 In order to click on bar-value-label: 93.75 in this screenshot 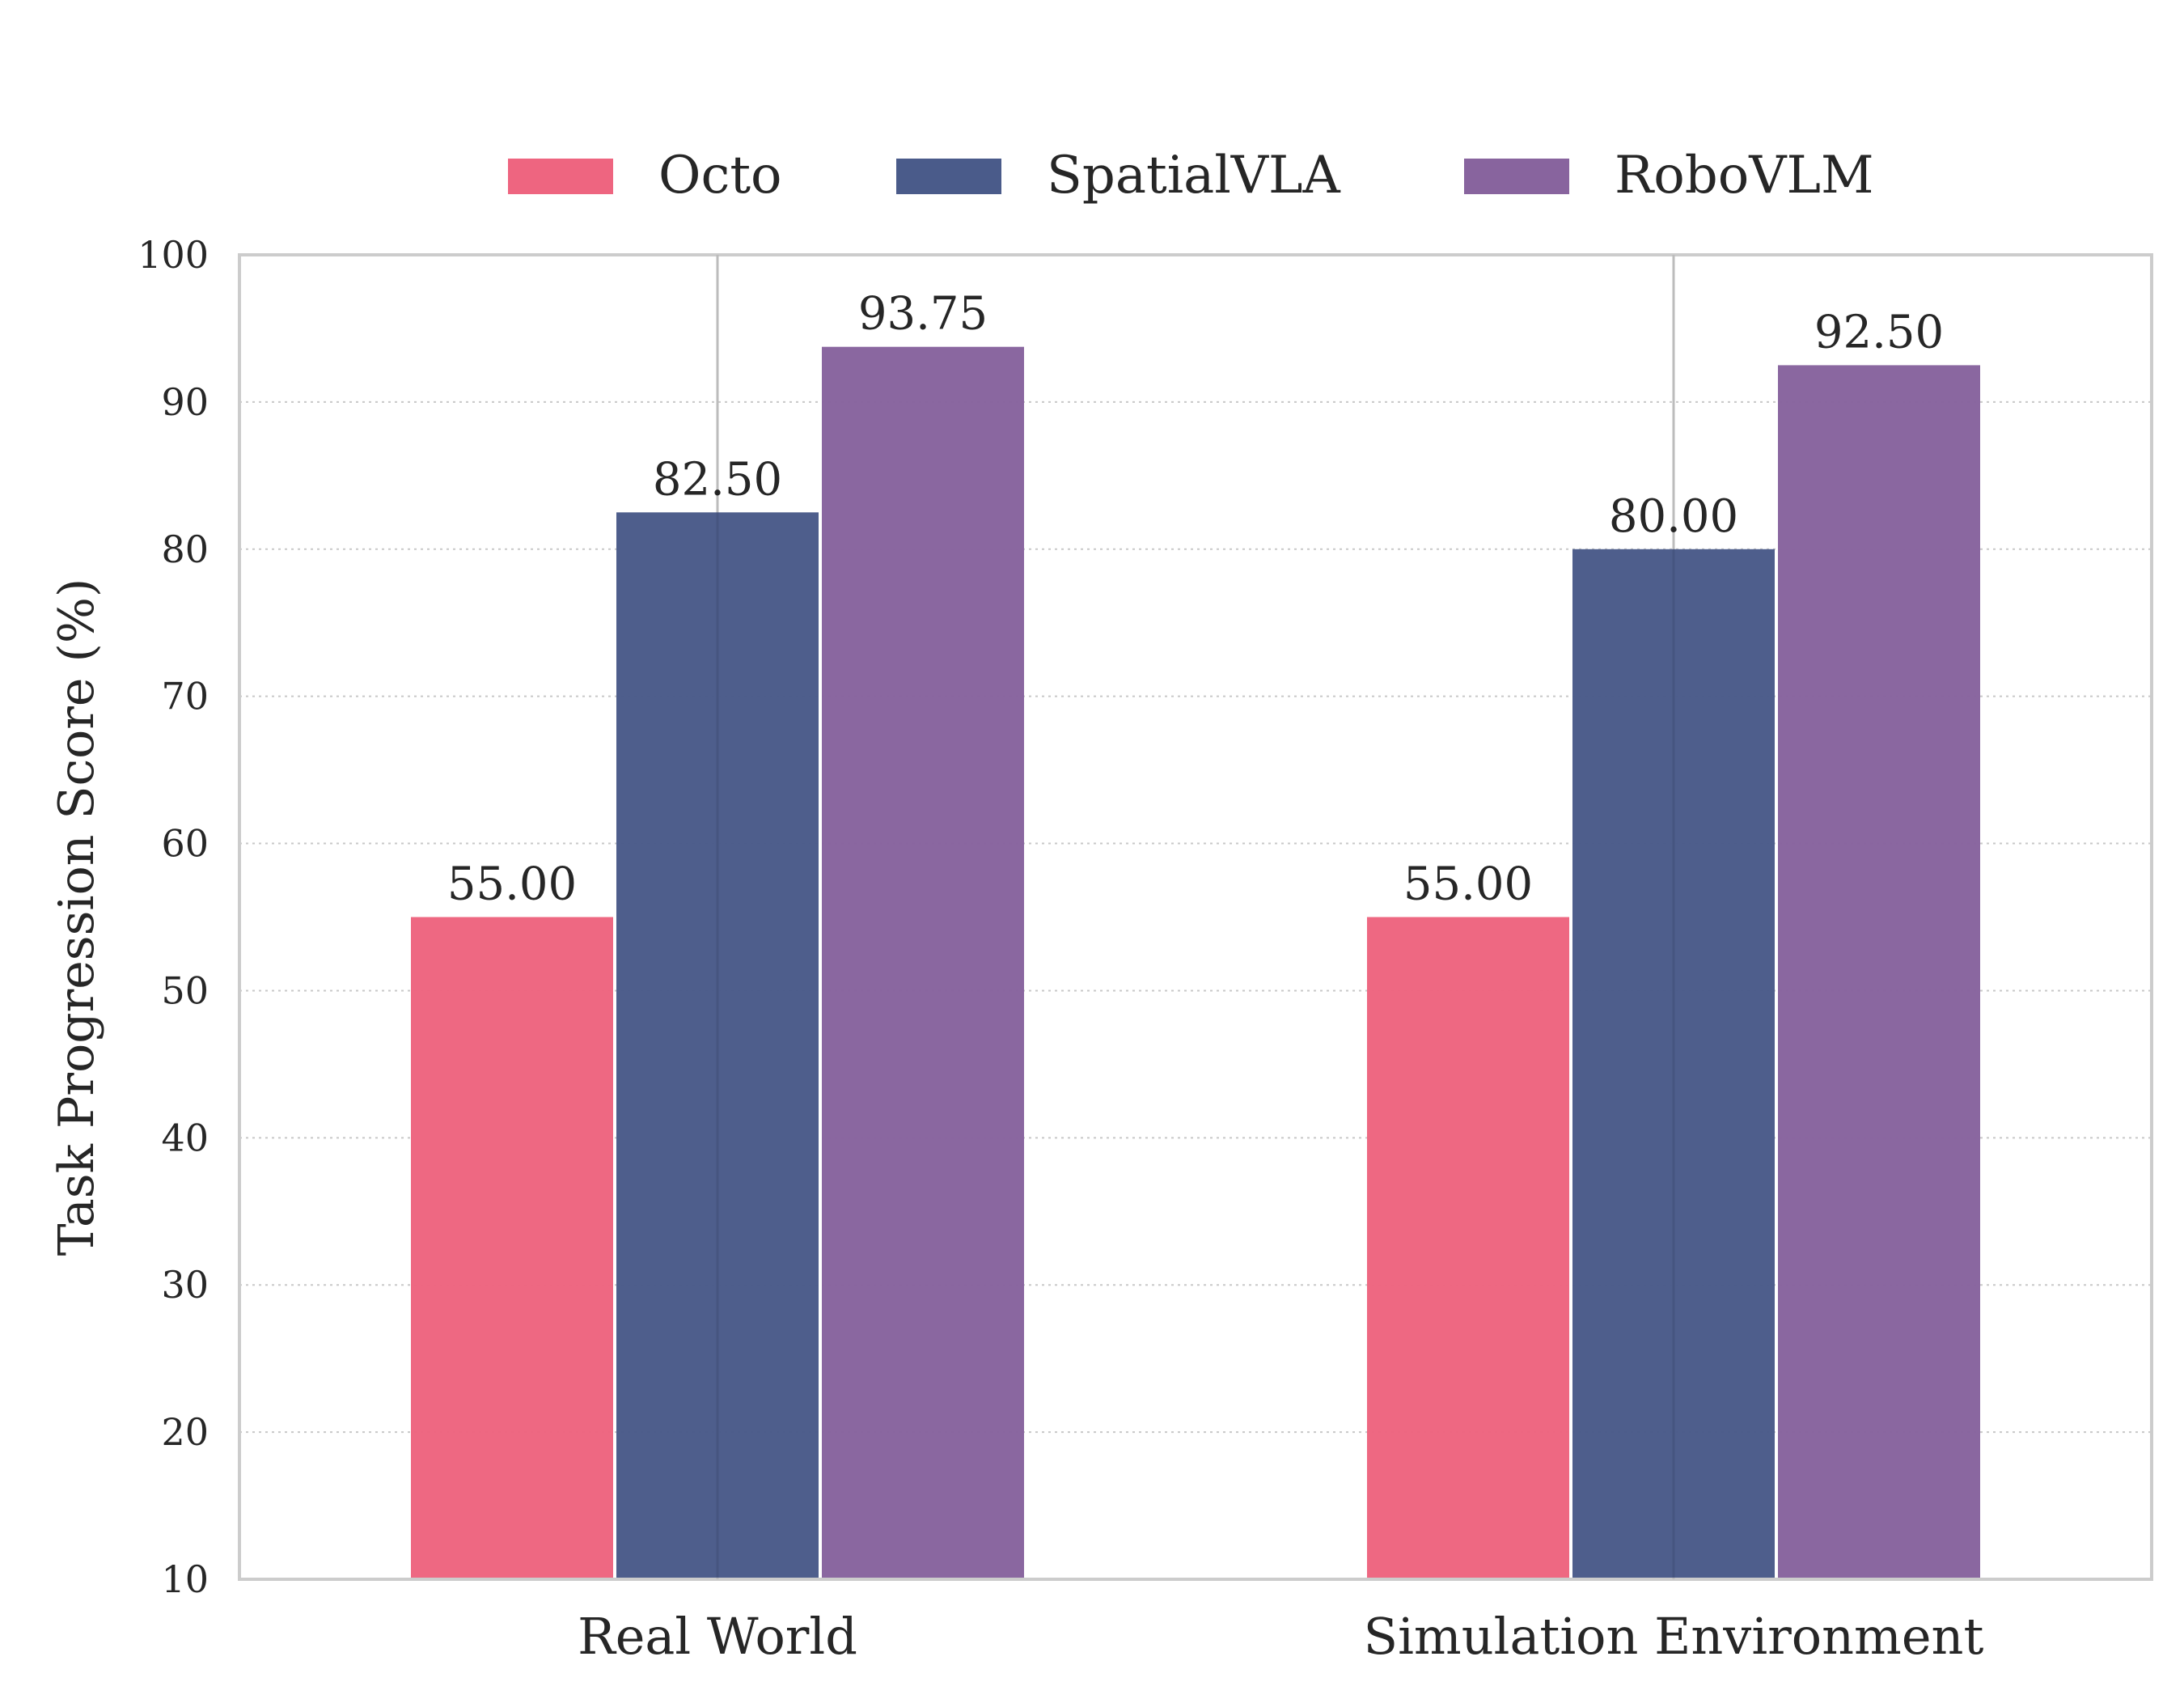, I will do `click(923, 314)`.